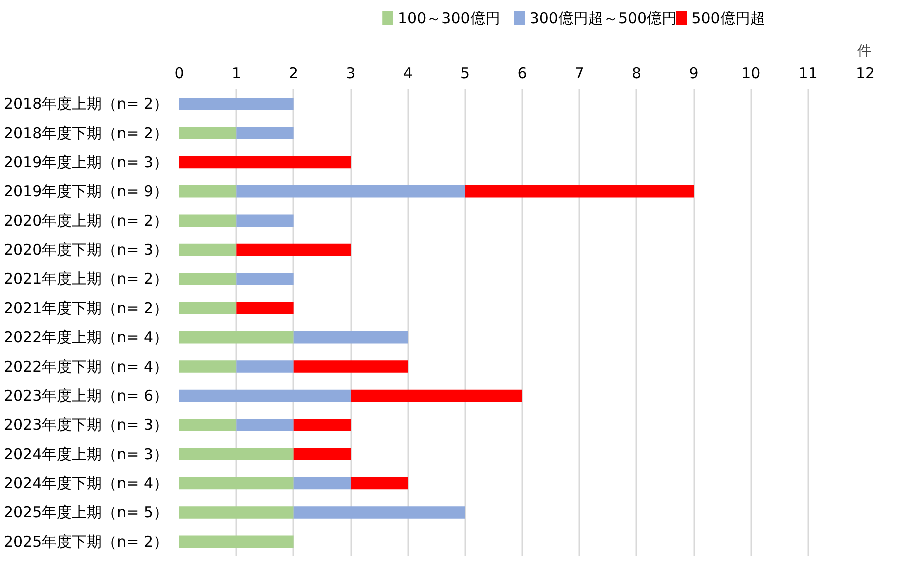  I want to click on y-tick-label: 2019年度上期（n= 3）, so click(86, 162).